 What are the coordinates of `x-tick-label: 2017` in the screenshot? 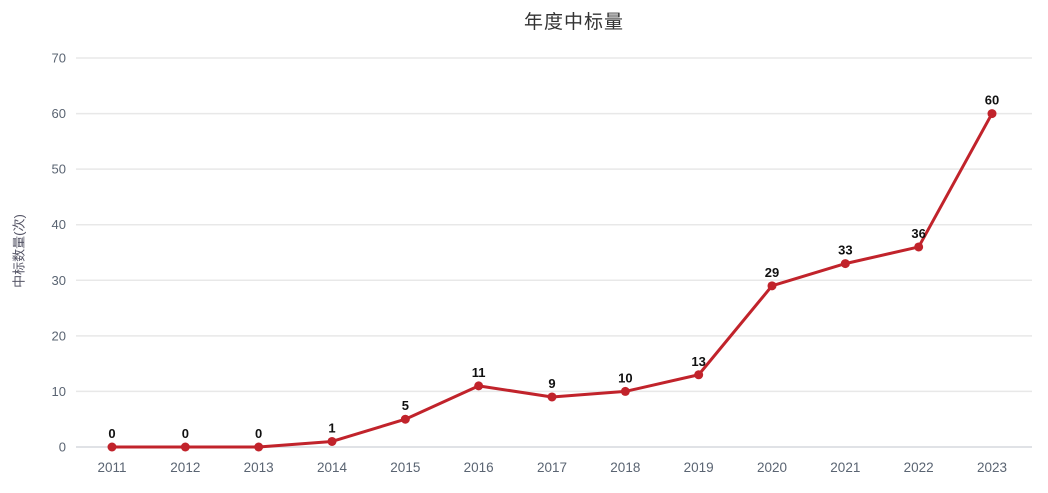 It's located at (552, 467).